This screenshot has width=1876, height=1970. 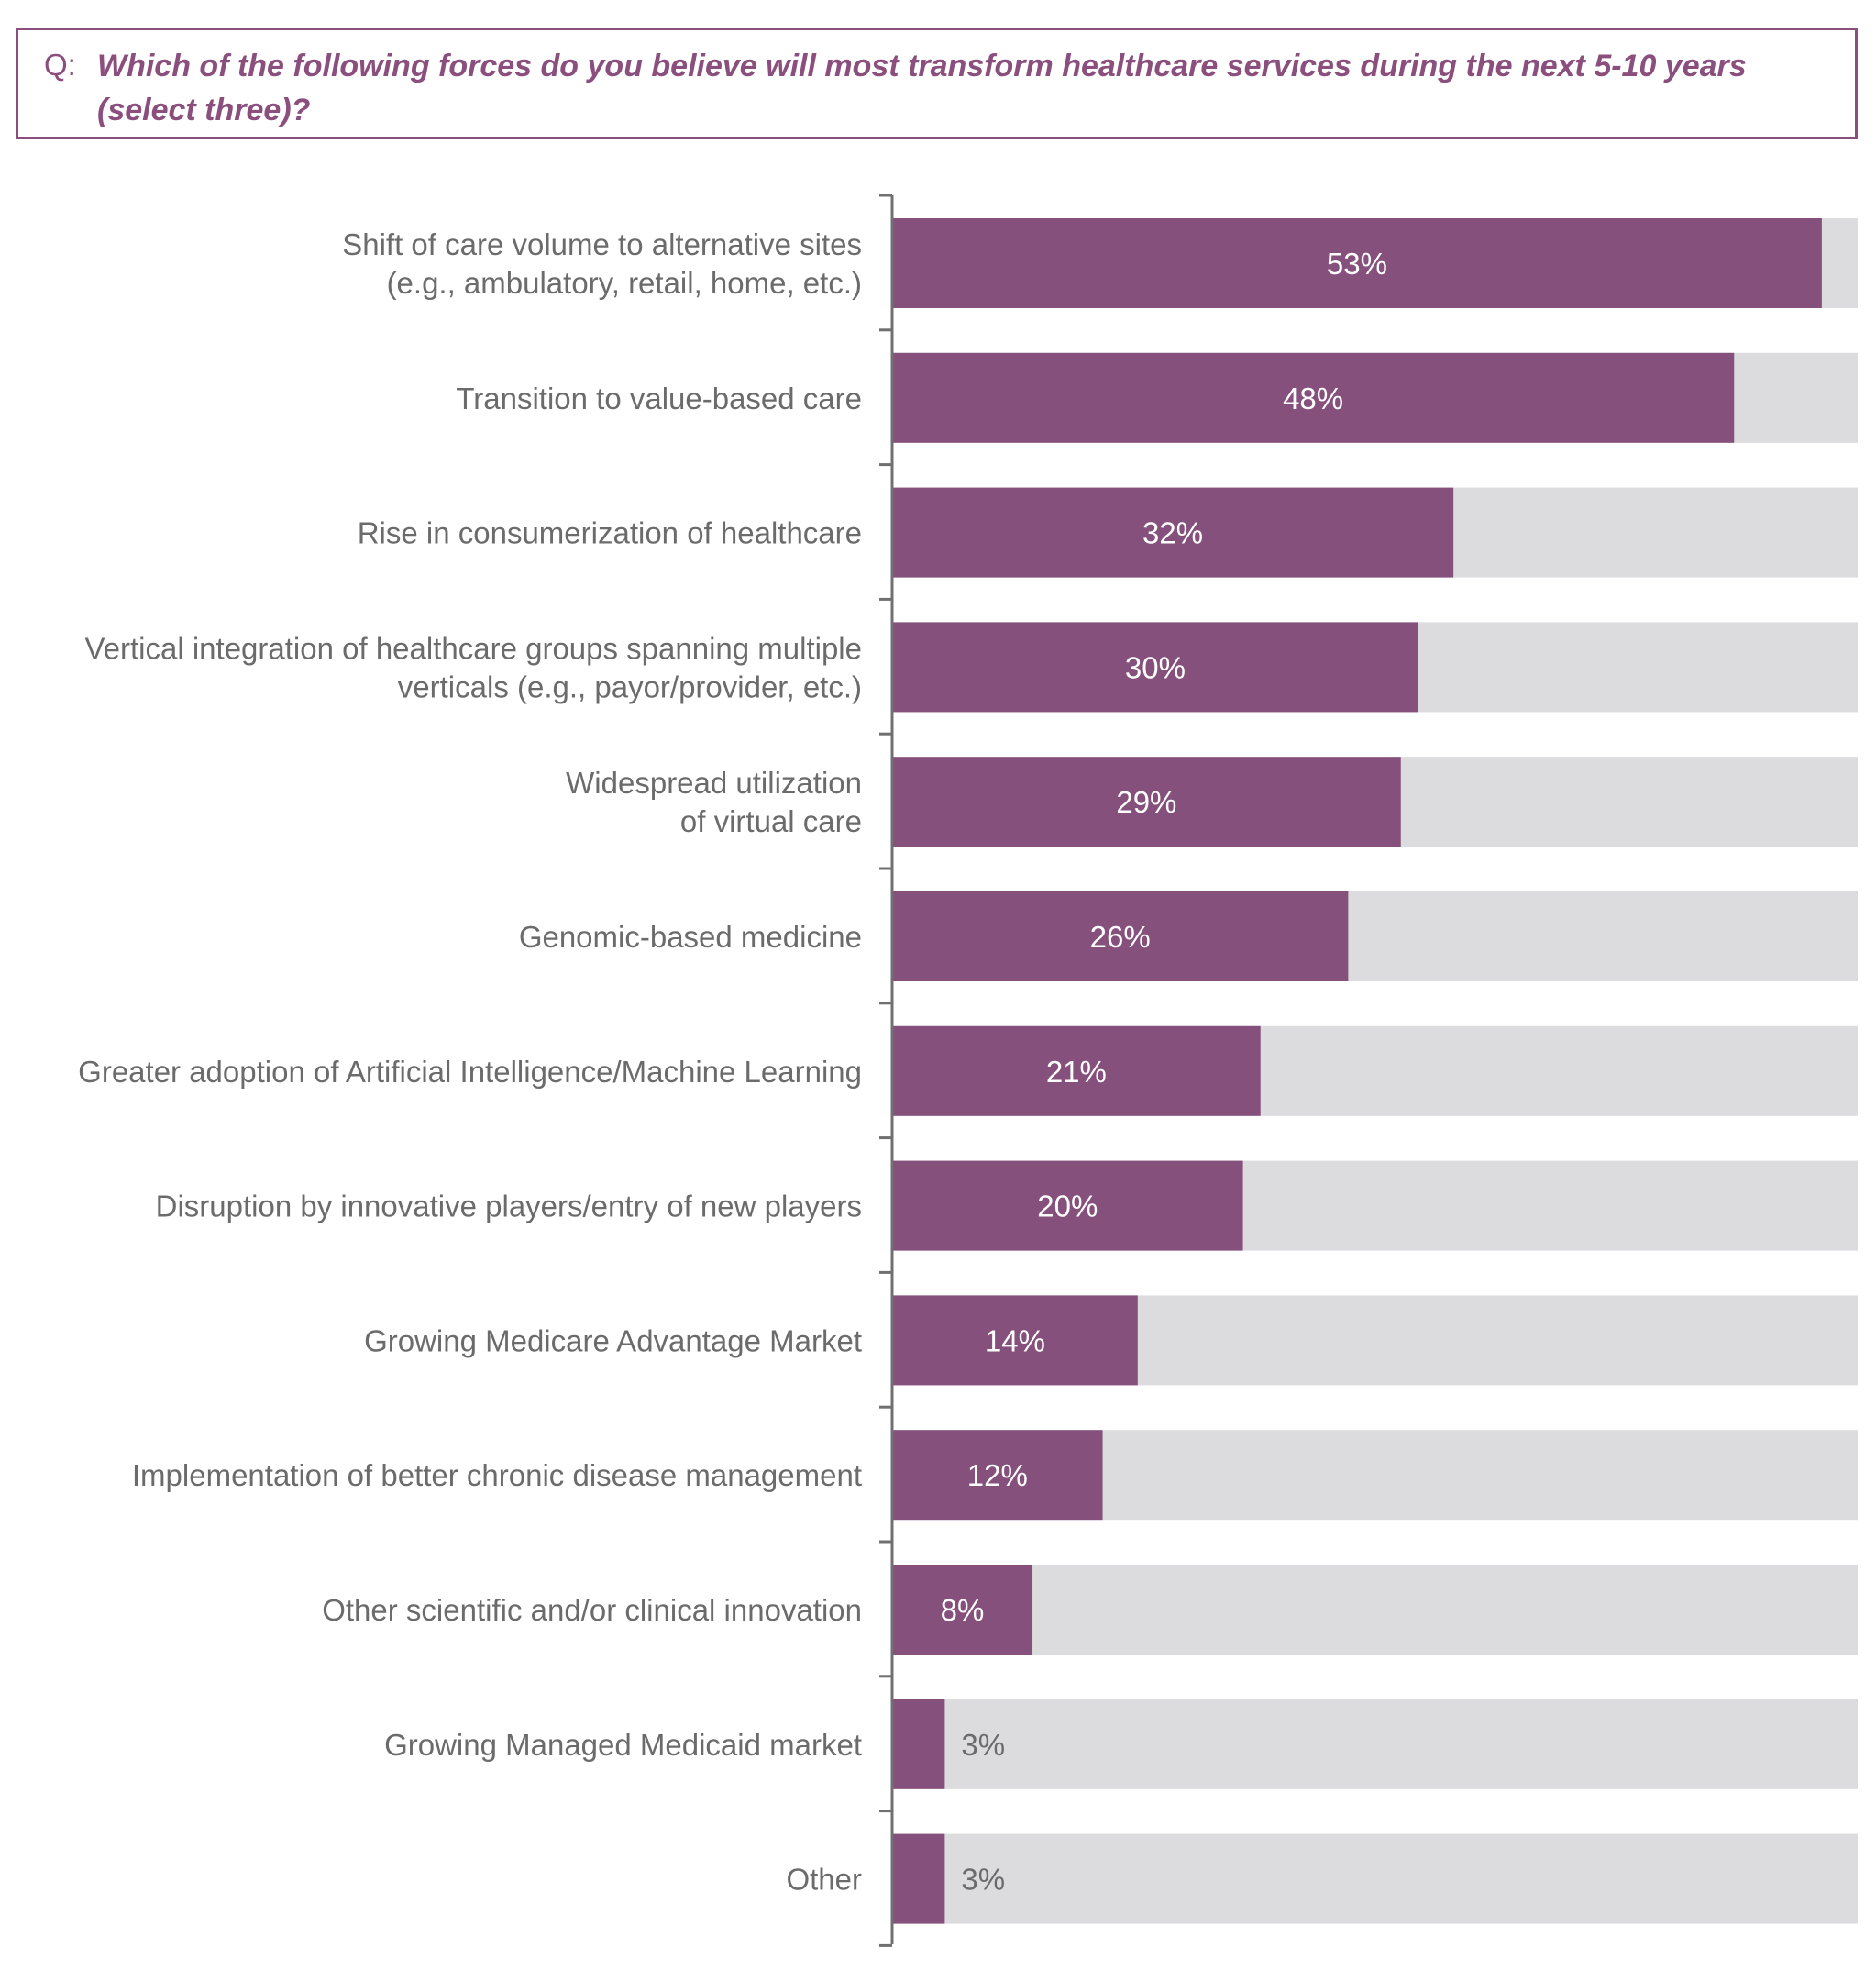 I want to click on data-label: 29%, so click(x=1146, y=802).